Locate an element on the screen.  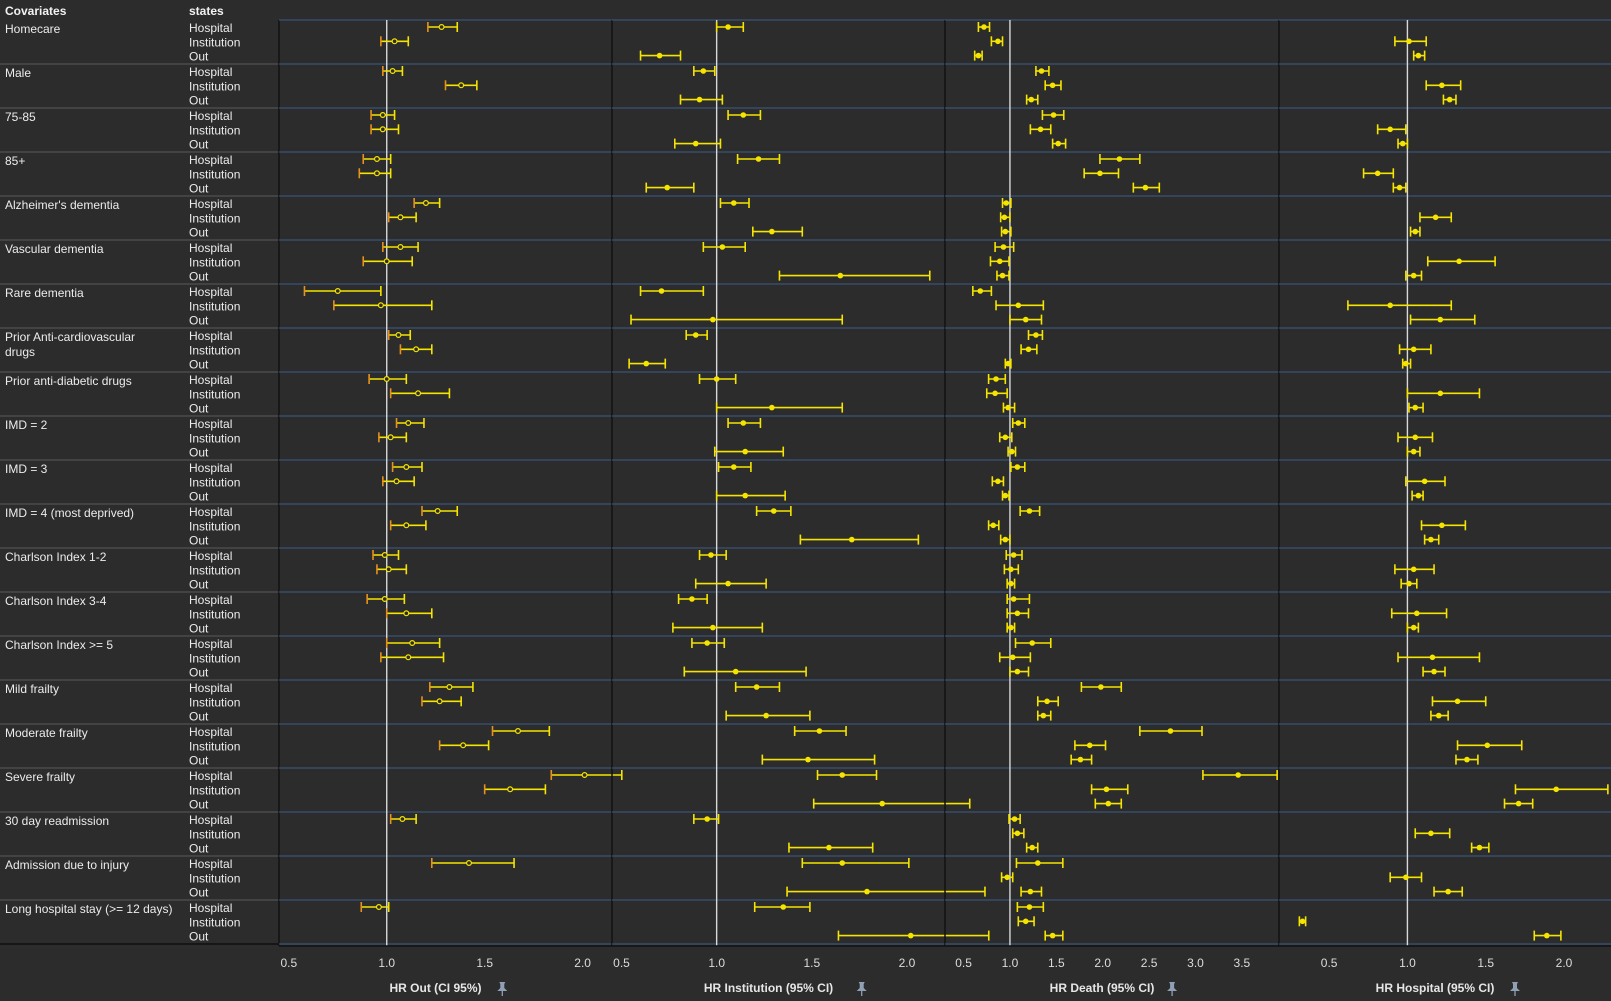
axis-title: HR Hospital (95% CI) is located at coordinates (1435, 988).